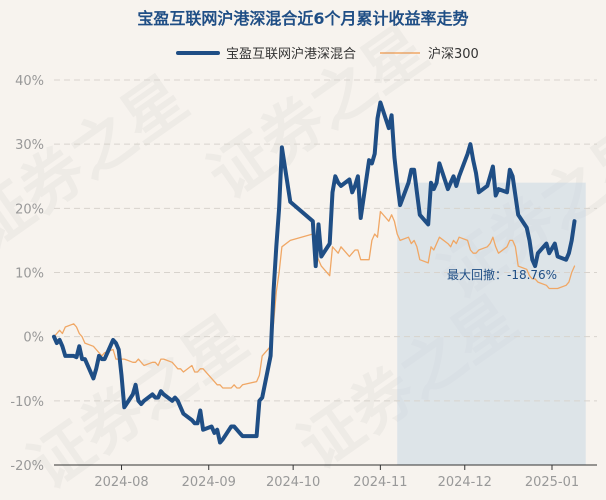 The image size is (606, 500). I want to click on y-tick-label: -10%, so click(27, 402).